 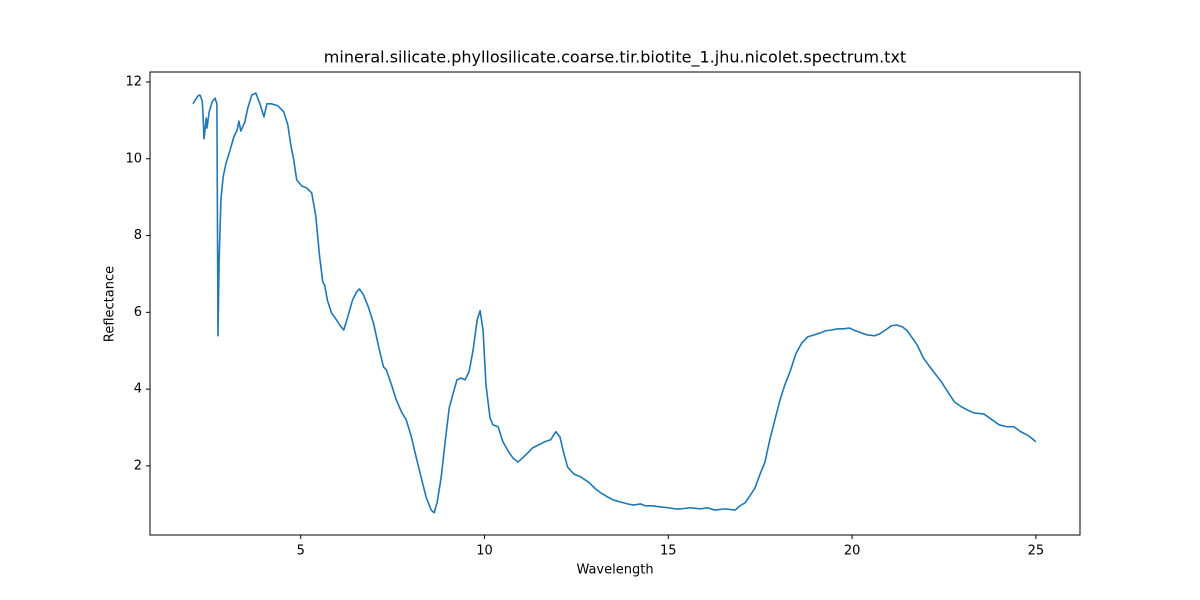 What do you see at coordinates (110, 304) in the screenshot?
I see `y-axis-label: Reflectance` at bounding box center [110, 304].